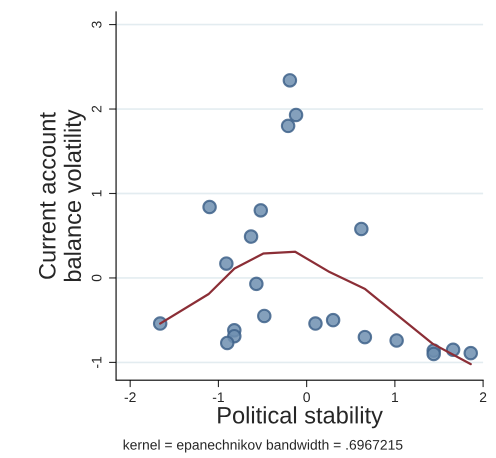 This screenshot has width=496, height=458. What do you see at coordinates (62, 195) in the screenshot?
I see `y-axis-title: Current account balance volatility` at bounding box center [62, 195].